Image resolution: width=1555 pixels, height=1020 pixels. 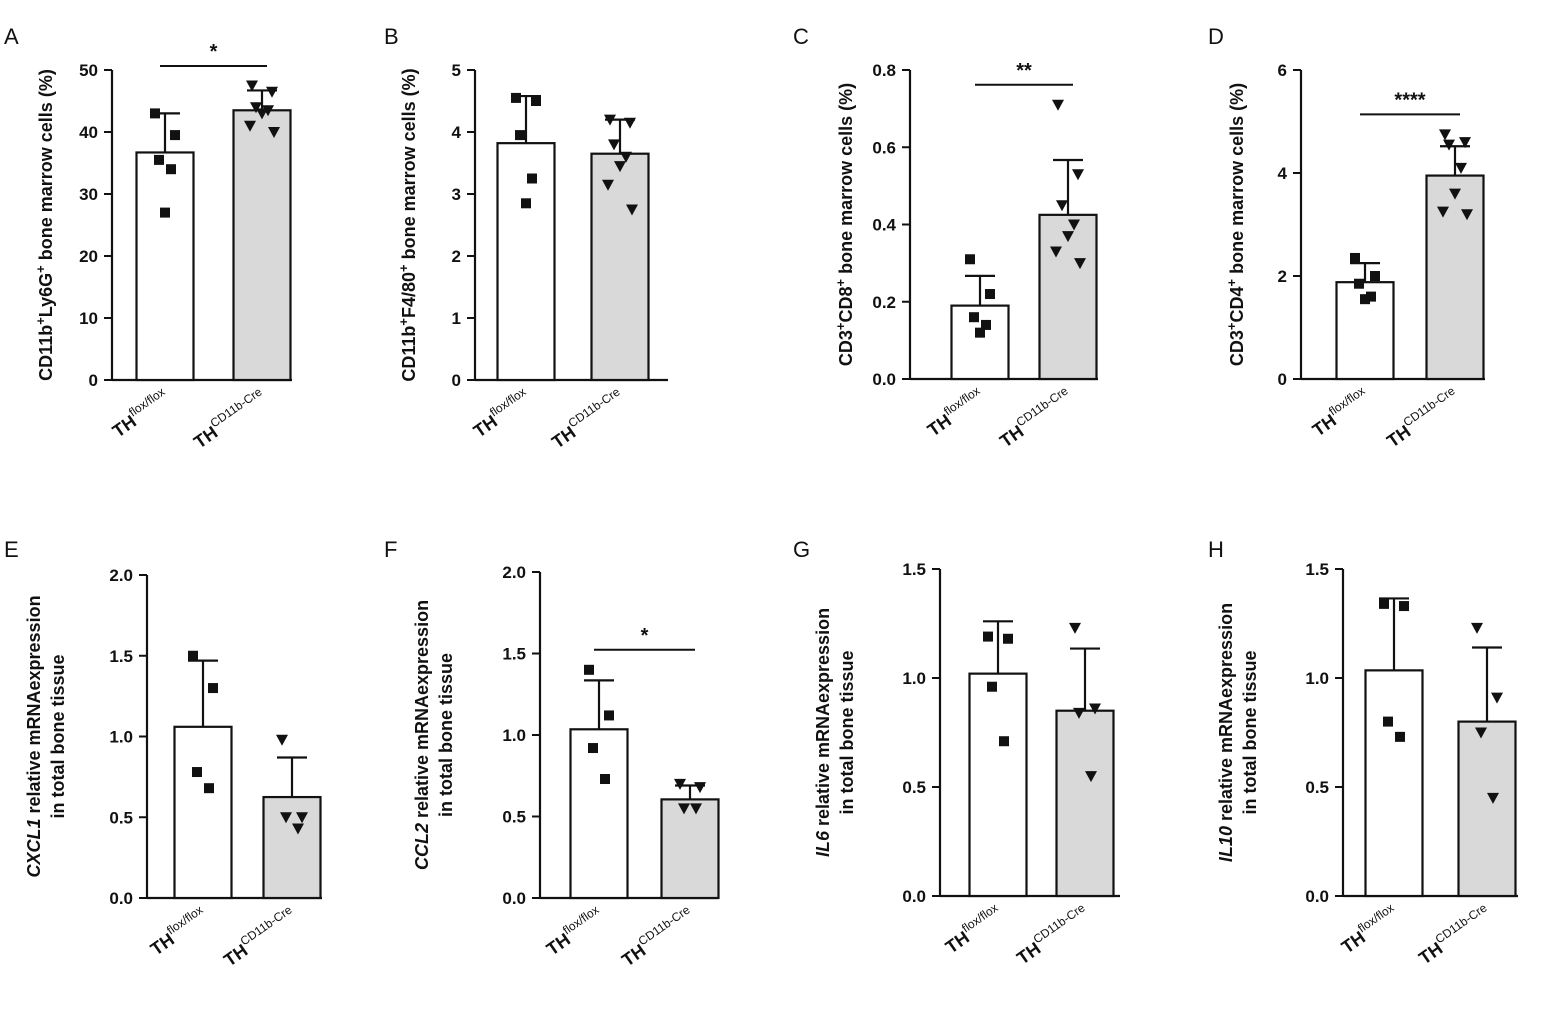 I want to click on y-tick-label: 2.0, so click(x=514, y=572).